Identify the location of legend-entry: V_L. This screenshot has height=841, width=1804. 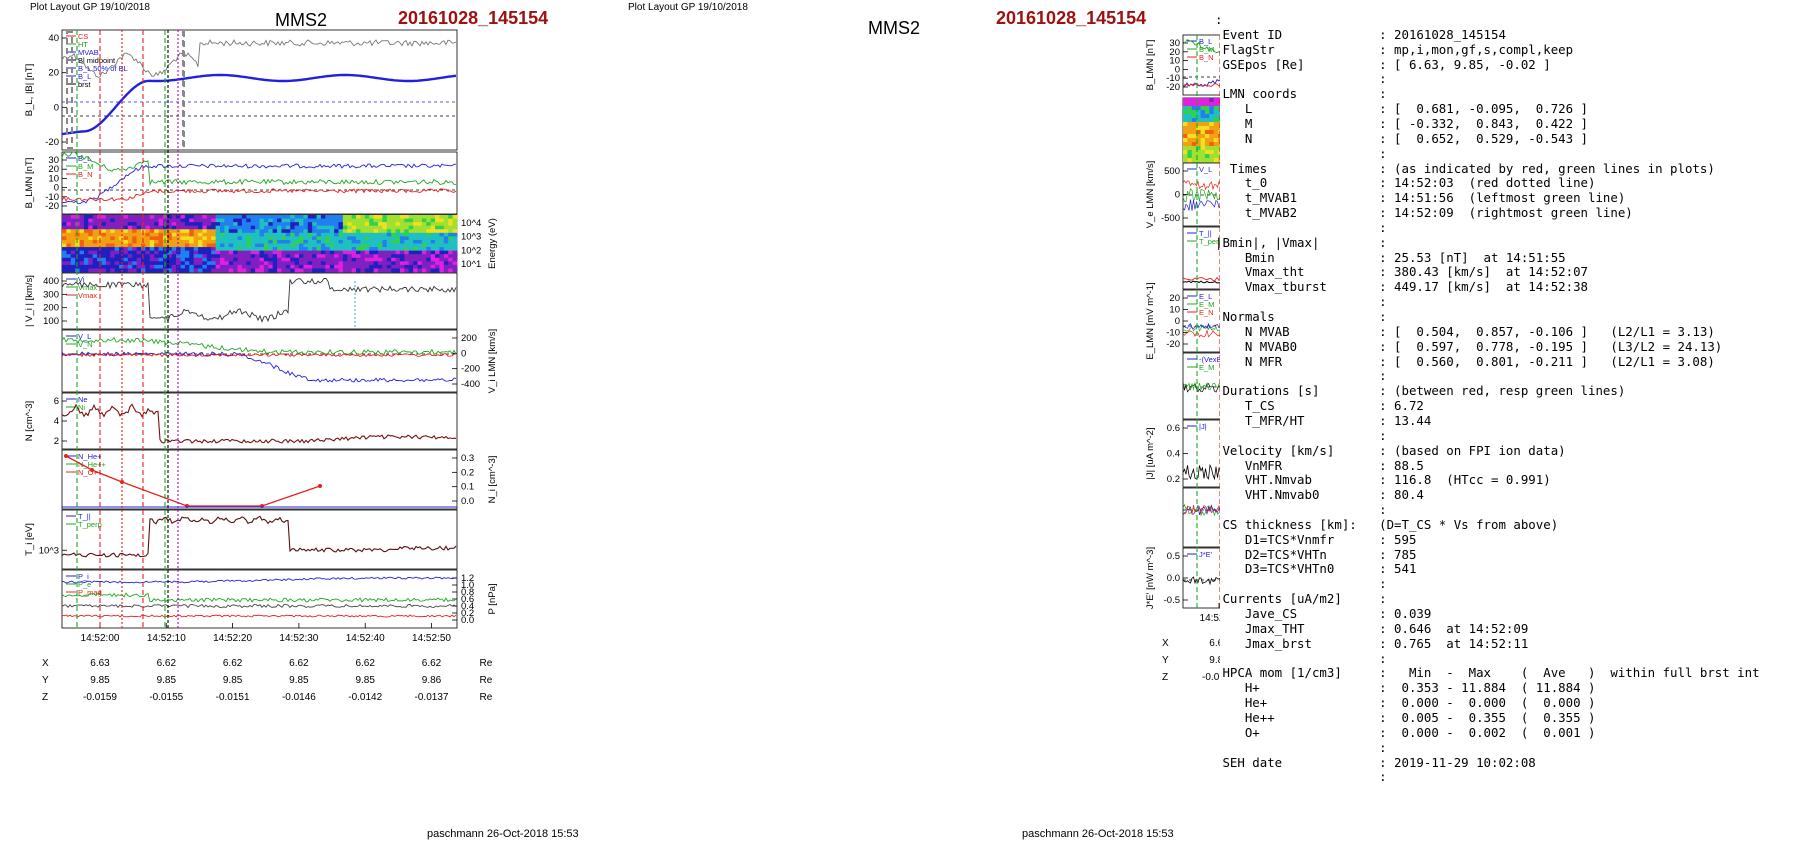
(84, 336).